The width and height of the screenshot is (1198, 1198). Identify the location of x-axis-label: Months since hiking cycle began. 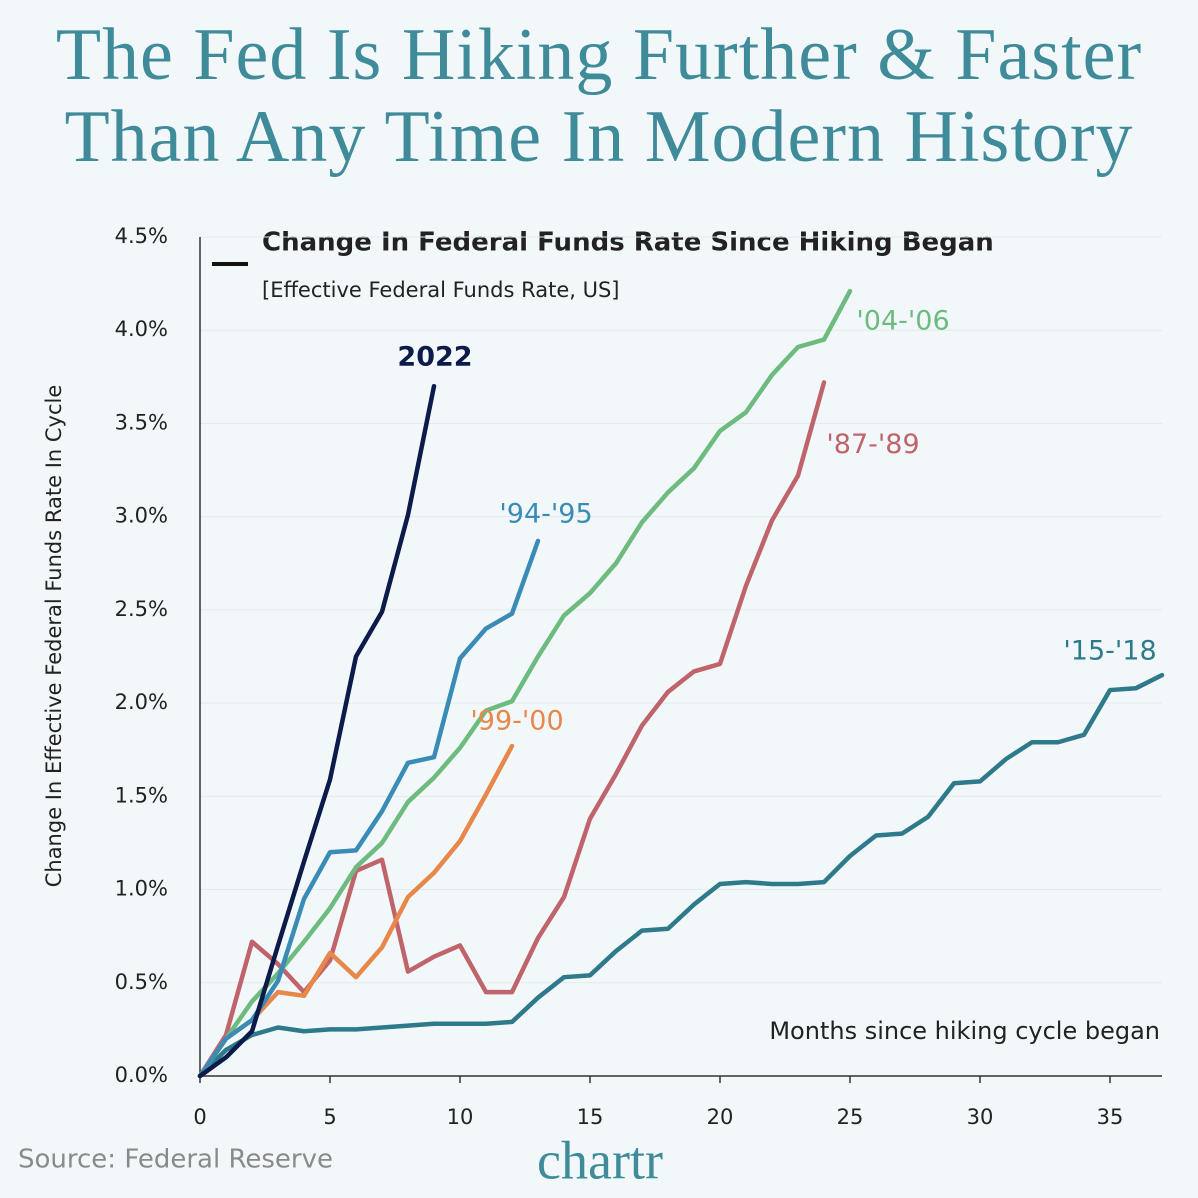
(964, 1031).